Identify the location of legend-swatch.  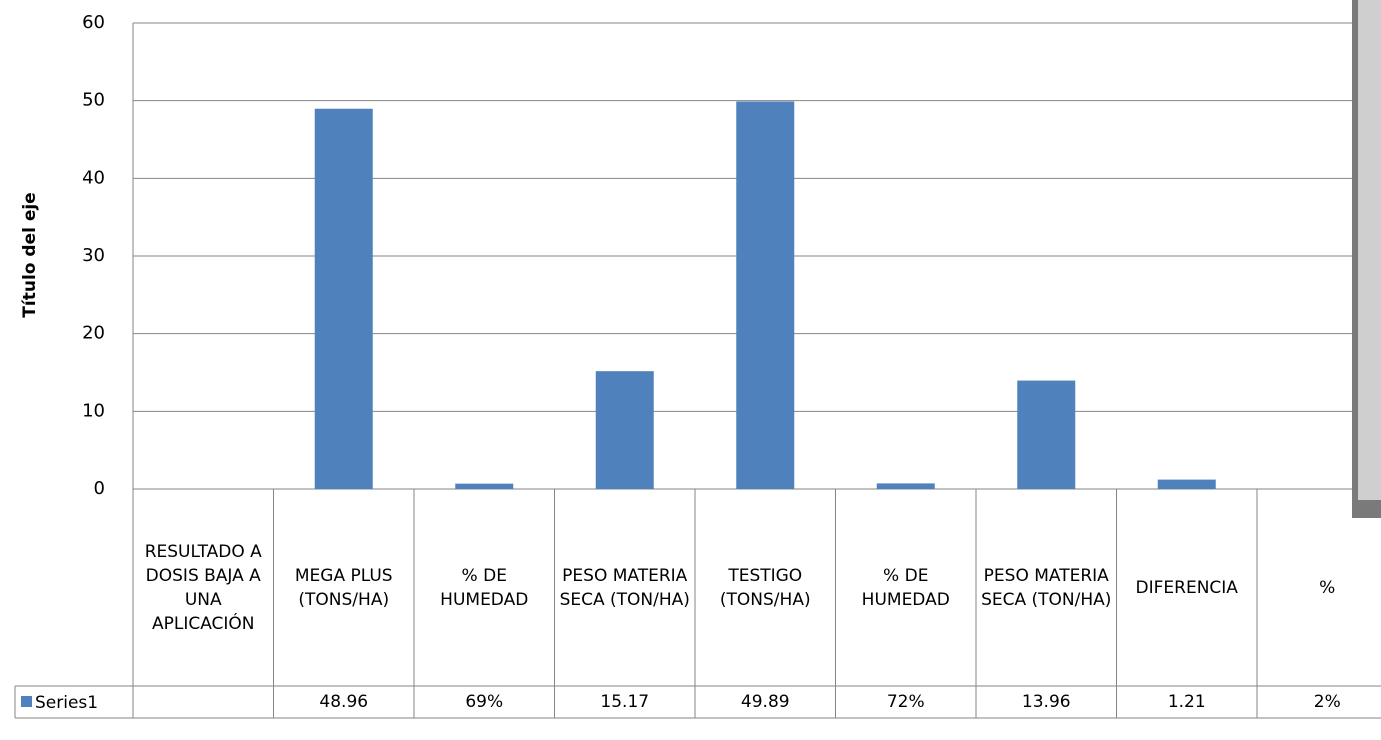
(26, 701).